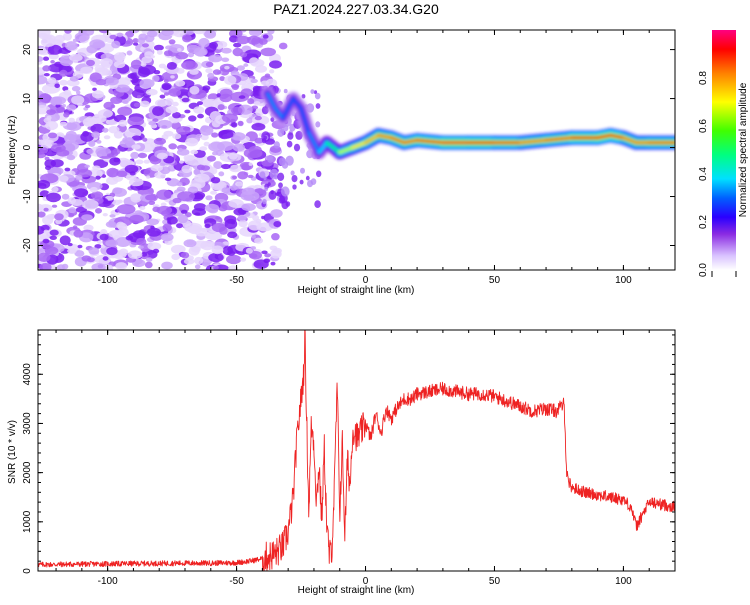 Image resolution: width=750 pixels, height=605 pixels. I want to click on snr-x-label: Height of straight line (km), so click(356, 590).